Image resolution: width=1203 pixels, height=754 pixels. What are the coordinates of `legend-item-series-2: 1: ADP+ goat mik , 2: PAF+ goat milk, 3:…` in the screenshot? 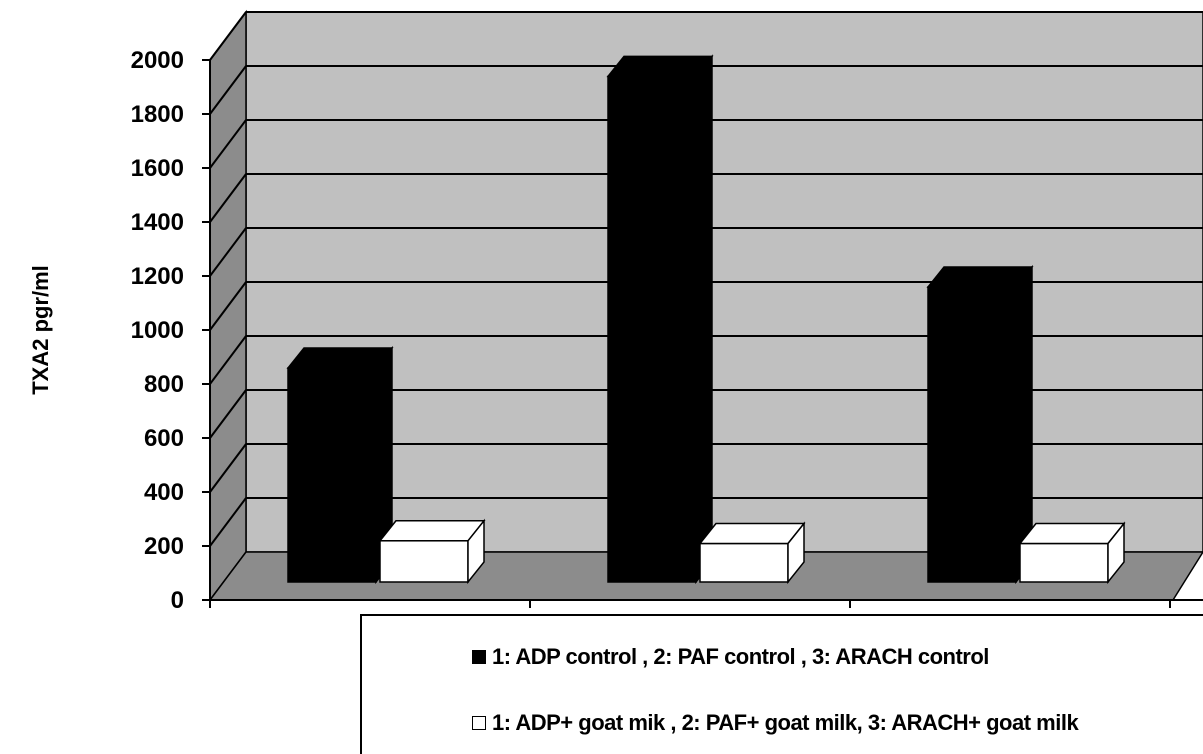 It's located at (775, 723).